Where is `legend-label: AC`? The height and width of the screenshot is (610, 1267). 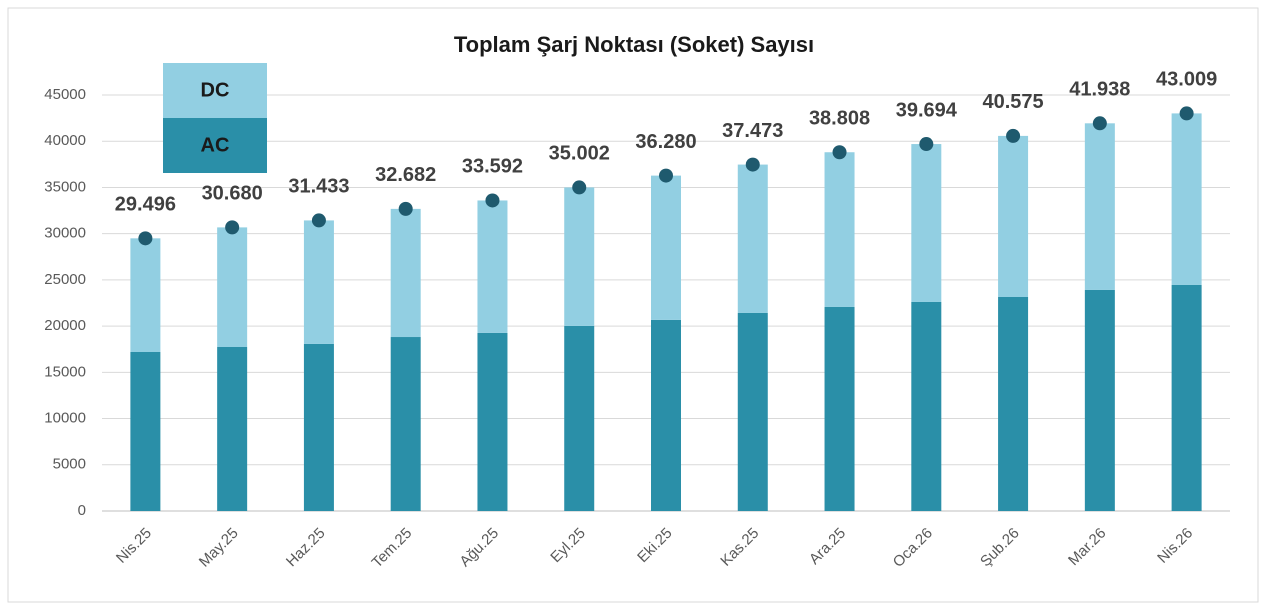
legend-label: AC is located at coordinates (215, 145).